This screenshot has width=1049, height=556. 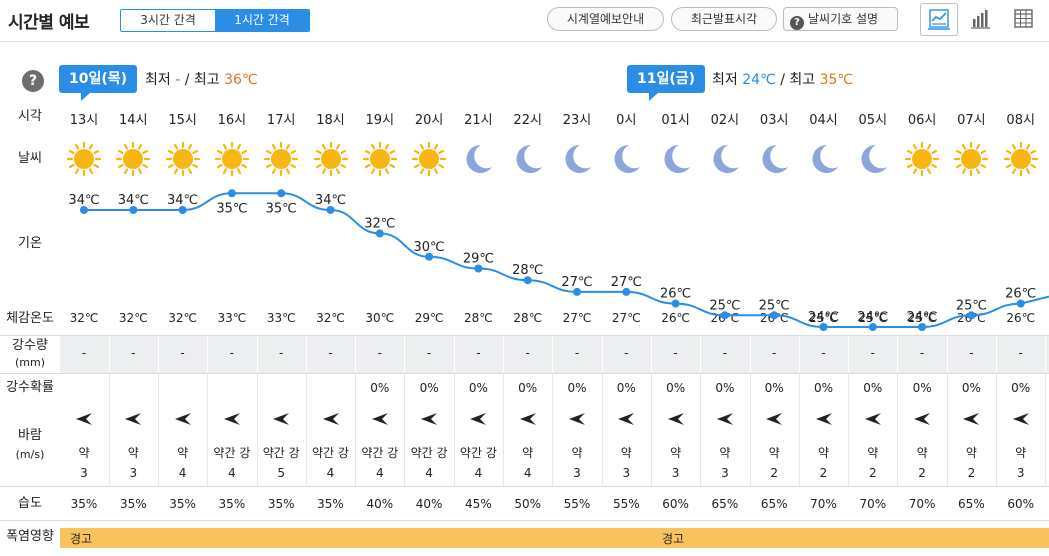 I want to click on hour-label: 17시, so click(x=281, y=120).